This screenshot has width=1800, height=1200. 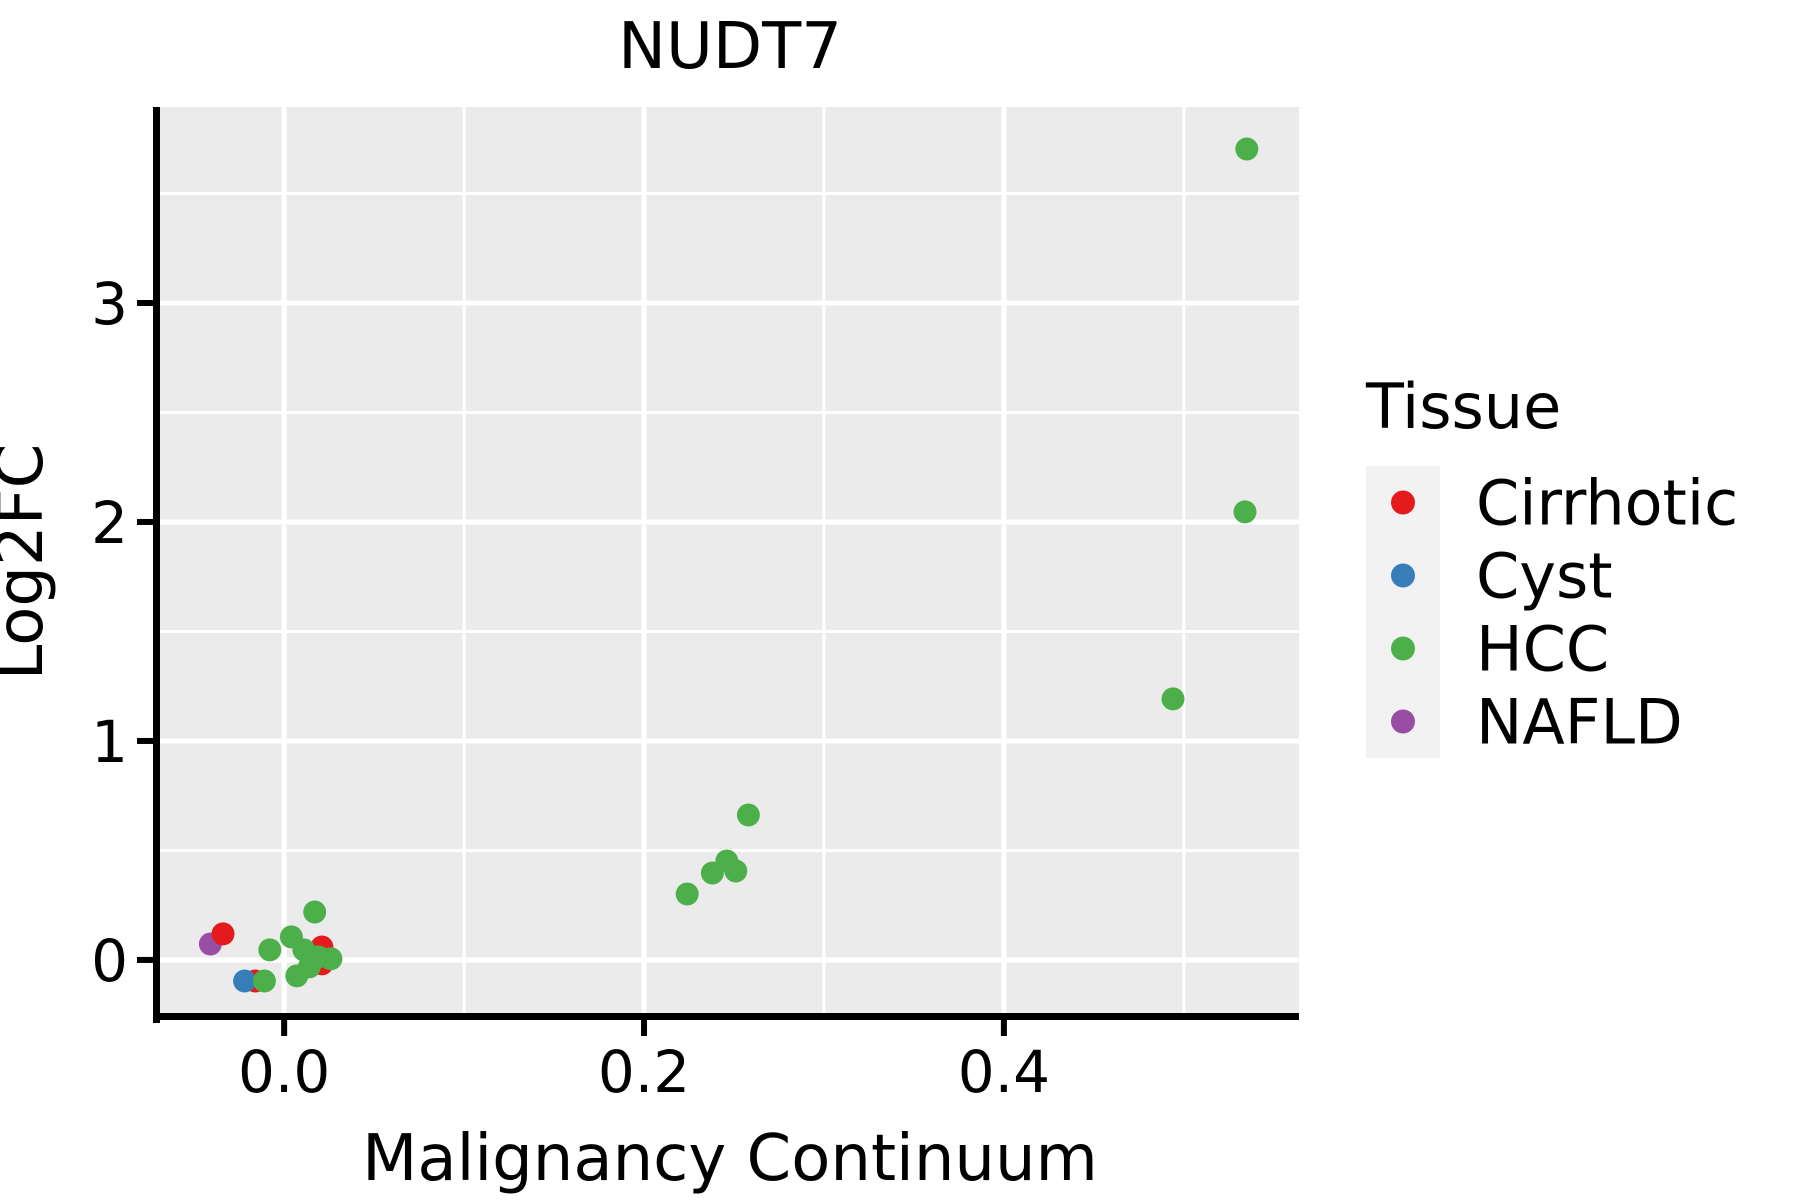 I want to click on y-tick-label: 3, so click(x=109, y=304).